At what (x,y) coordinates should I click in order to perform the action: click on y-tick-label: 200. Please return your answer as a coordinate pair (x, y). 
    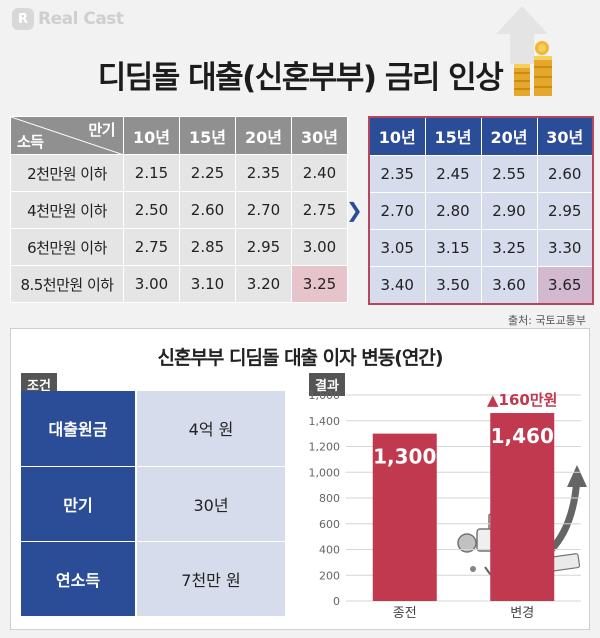
    Looking at the image, I should click on (329, 575).